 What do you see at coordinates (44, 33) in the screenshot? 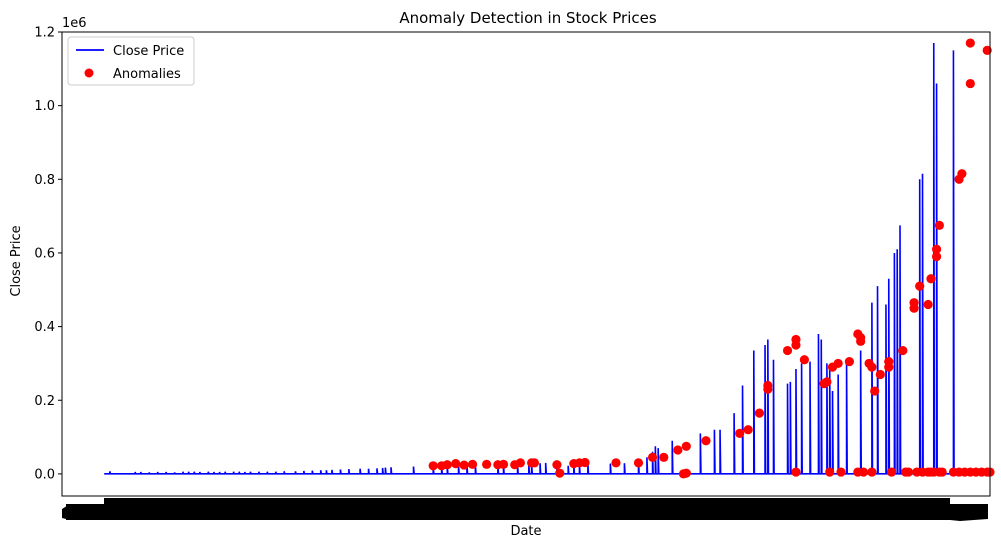
I see `y-tick-label: 1.2` at bounding box center [44, 33].